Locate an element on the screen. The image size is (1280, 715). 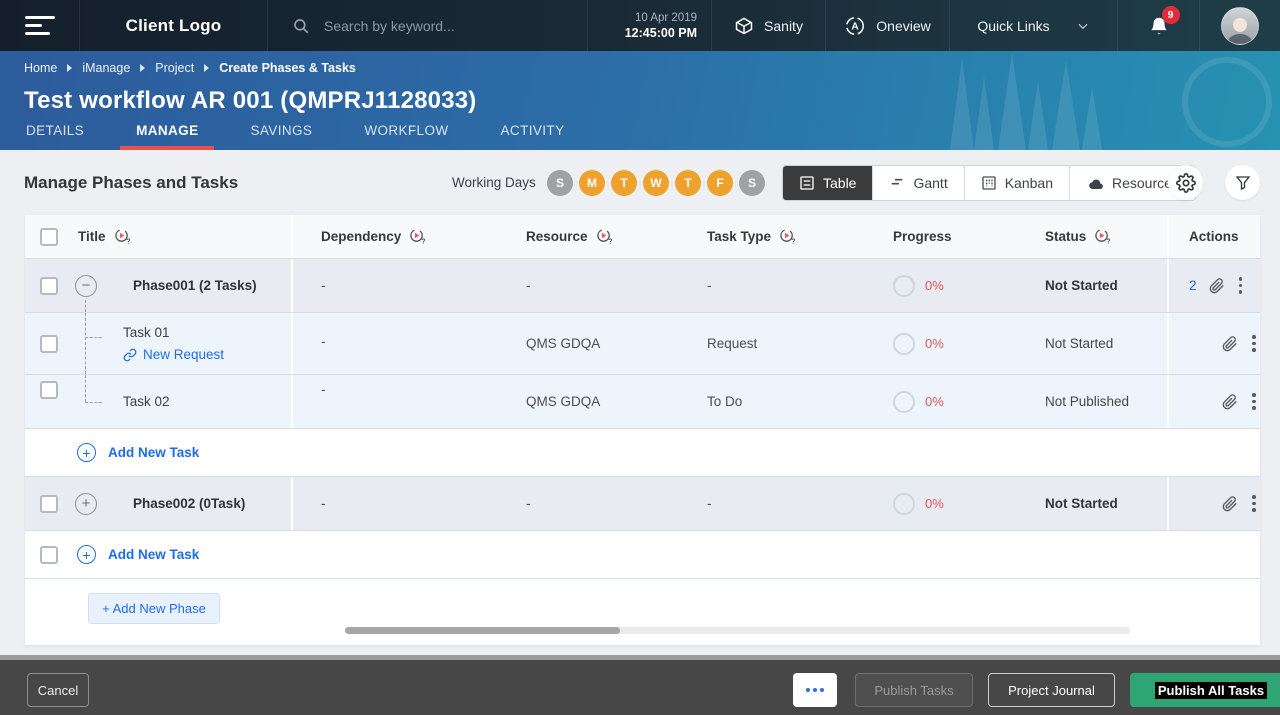
day-toggle-wednesday: W is located at coordinates (656, 182).